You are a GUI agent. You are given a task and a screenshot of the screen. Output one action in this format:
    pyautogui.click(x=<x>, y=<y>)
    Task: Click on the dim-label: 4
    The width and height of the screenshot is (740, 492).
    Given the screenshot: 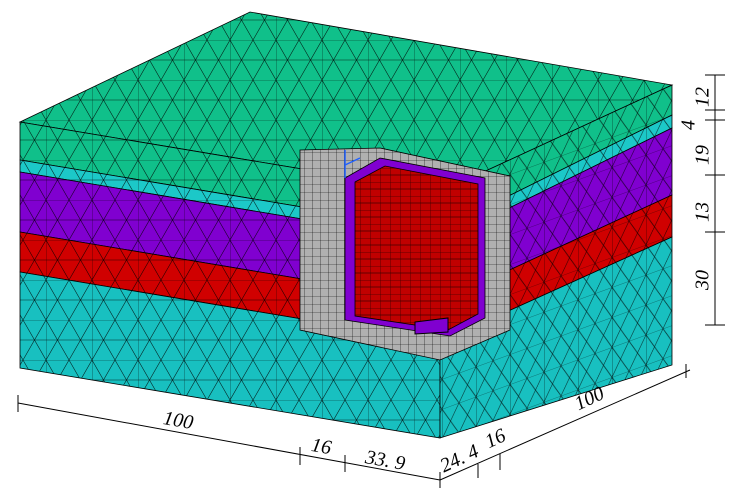 What is the action you would take?
    pyautogui.click(x=689, y=125)
    